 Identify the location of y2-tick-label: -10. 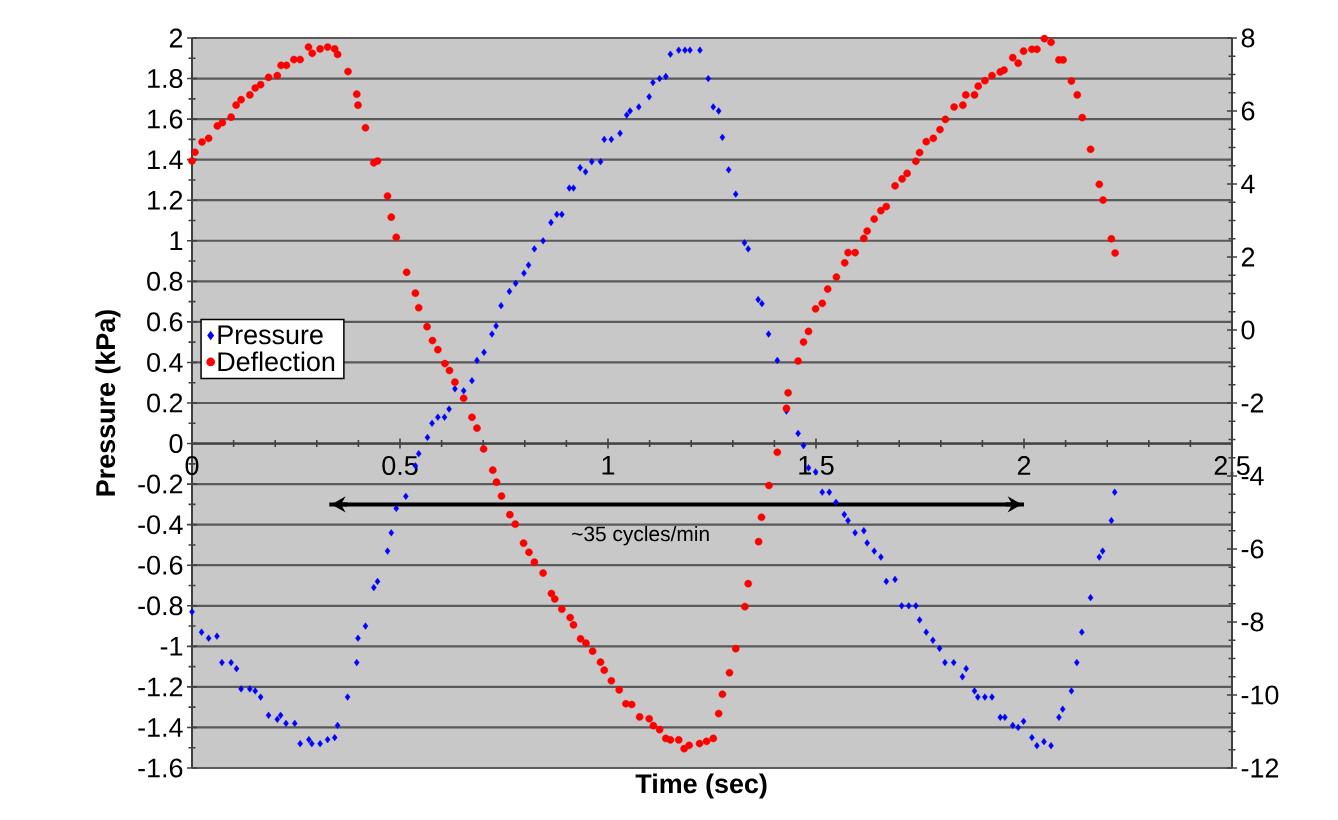
(1260, 695).